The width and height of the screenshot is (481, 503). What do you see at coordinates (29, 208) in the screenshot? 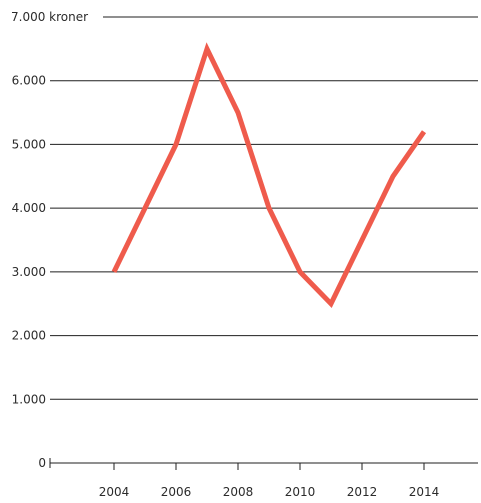
I see `y-tick-label: 4.000` at bounding box center [29, 208].